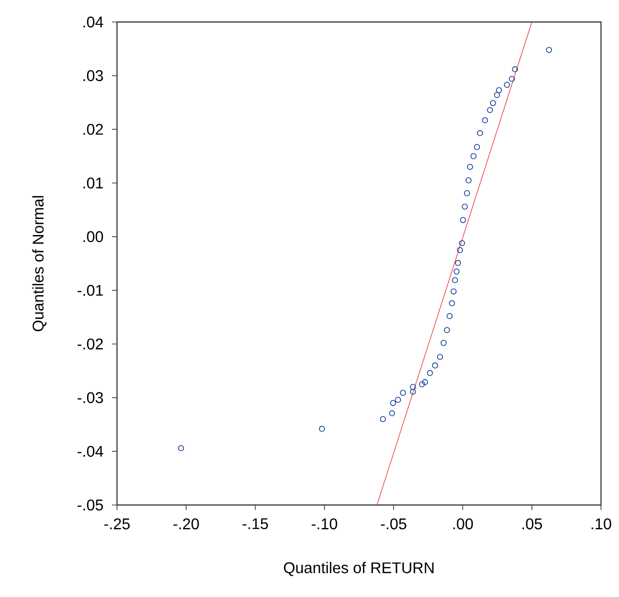 Image resolution: width=619 pixels, height=597 pixels. Describe the element at coordinates (94, 22) in the screenshot. I see `y-tick-label: .04` at that location.